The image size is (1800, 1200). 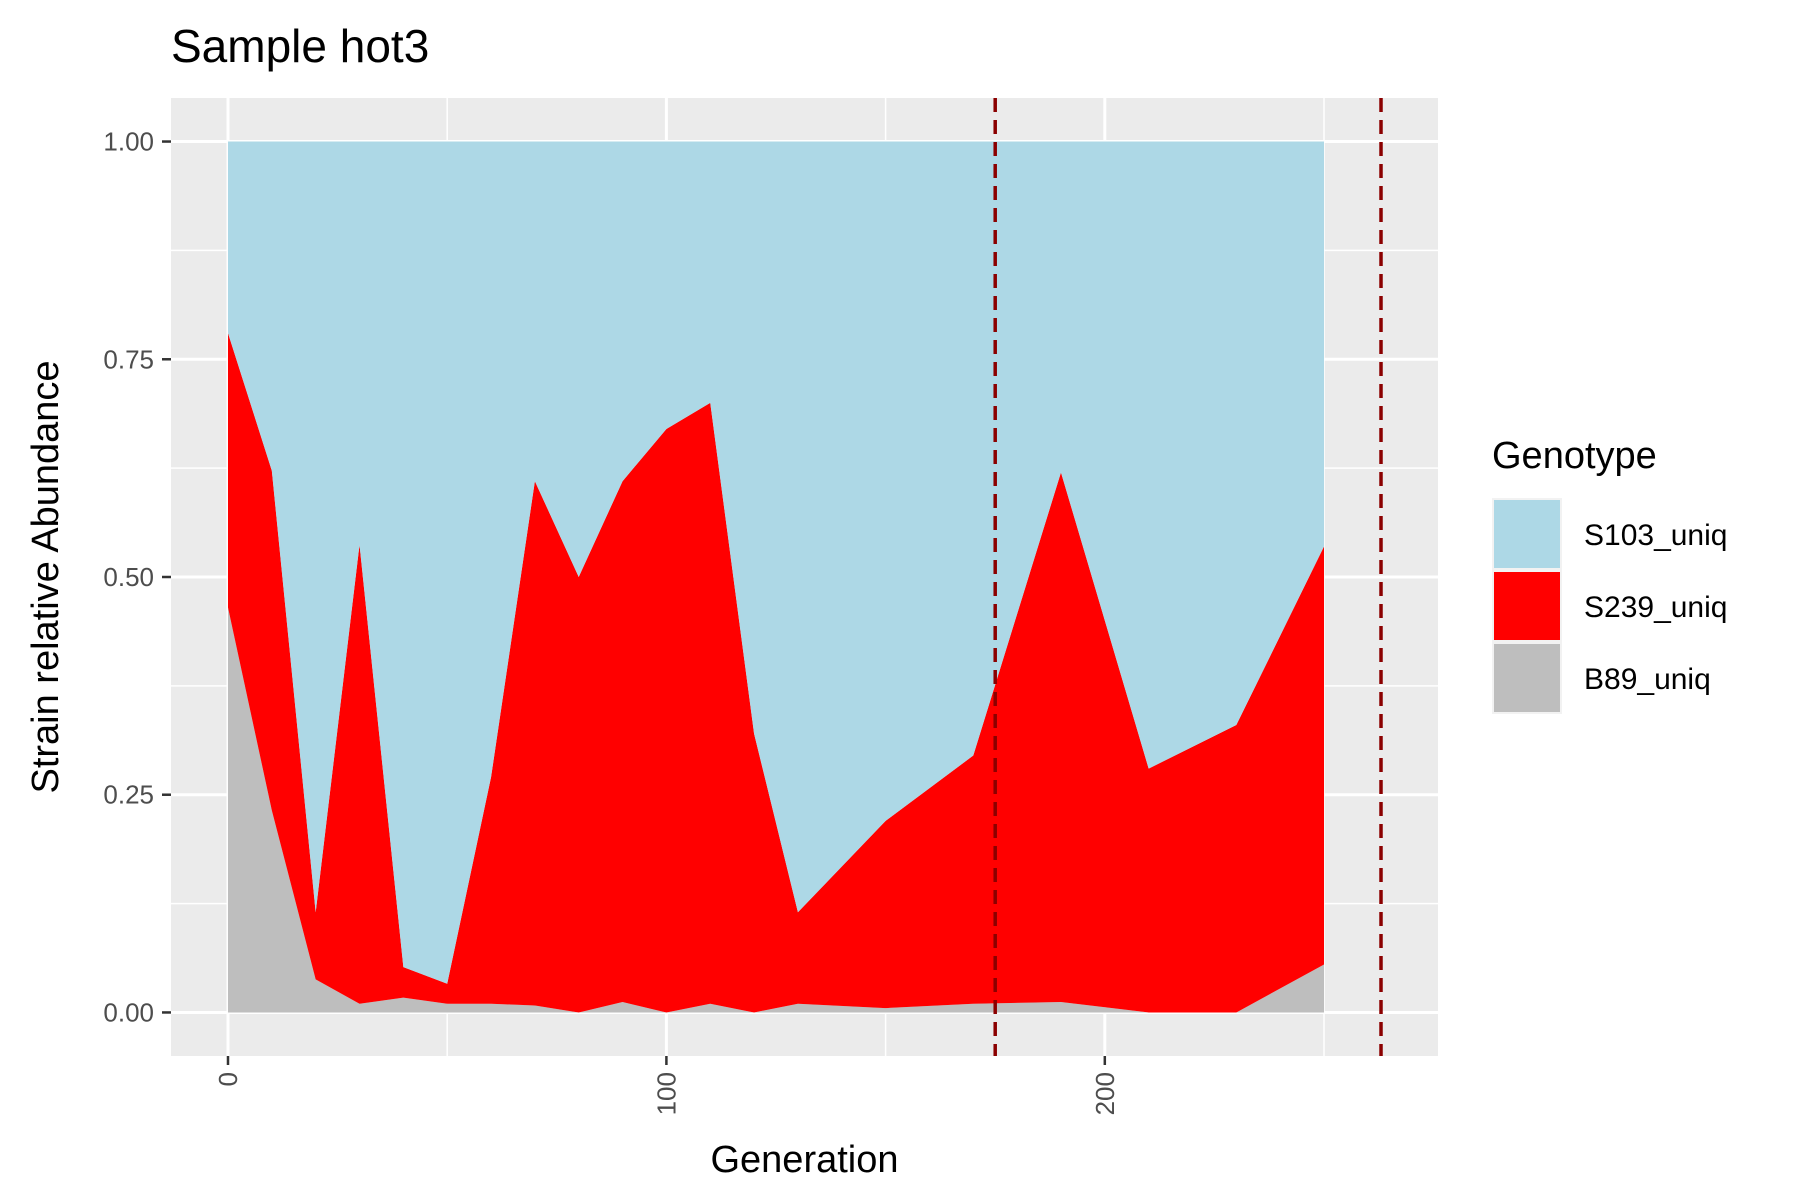 What do you see at coordinates (1527, 534) in the screenshot?
I see `legend-swatch-s103-uniq` at bounding box center [1527, 534].